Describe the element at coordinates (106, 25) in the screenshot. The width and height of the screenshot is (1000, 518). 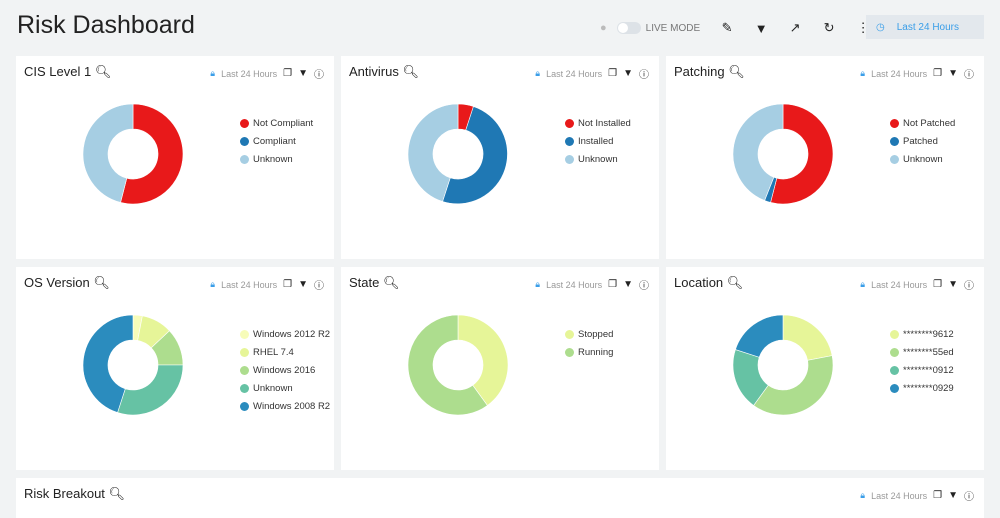
I see `page-title: Risk Dashboard` at that location.